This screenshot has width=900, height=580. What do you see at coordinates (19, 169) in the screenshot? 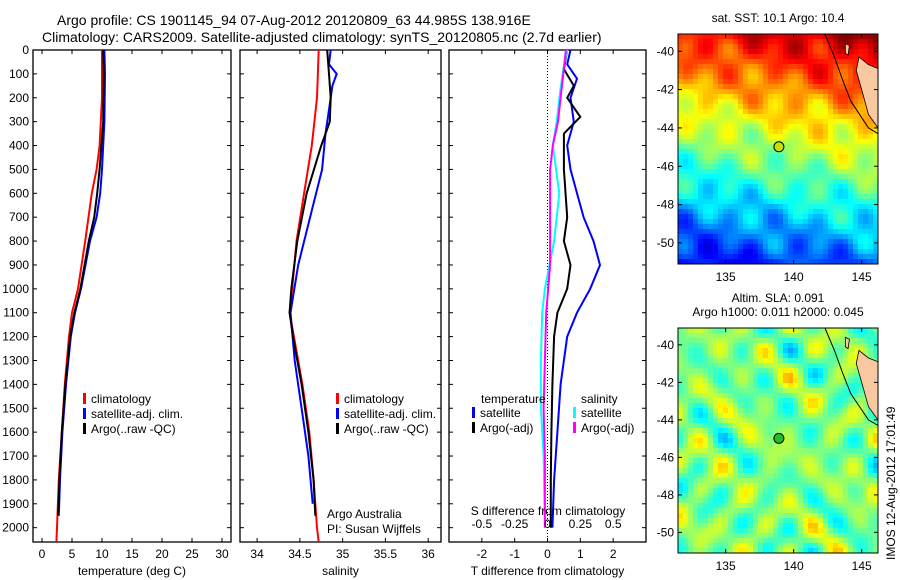
I see `depth-tick-label: 500` at bounding box center [19, 169].